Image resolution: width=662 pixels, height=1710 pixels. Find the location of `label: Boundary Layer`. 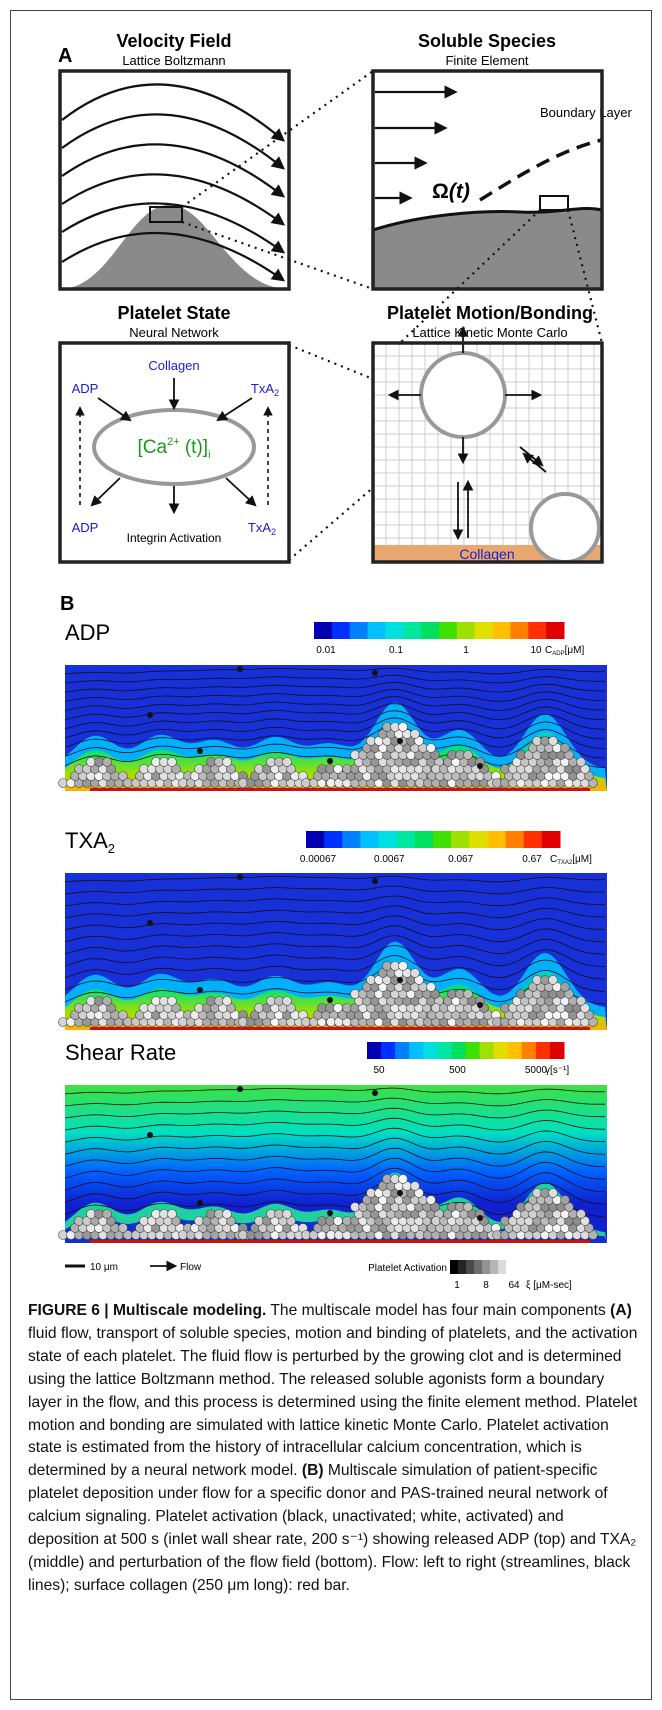

label: Boundary Layer is located at coordinates (586, 112).